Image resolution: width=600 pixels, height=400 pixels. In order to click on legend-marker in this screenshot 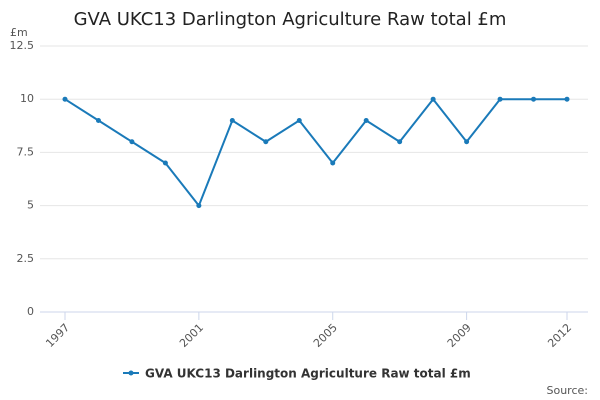, I will do `click(131, 373)`.